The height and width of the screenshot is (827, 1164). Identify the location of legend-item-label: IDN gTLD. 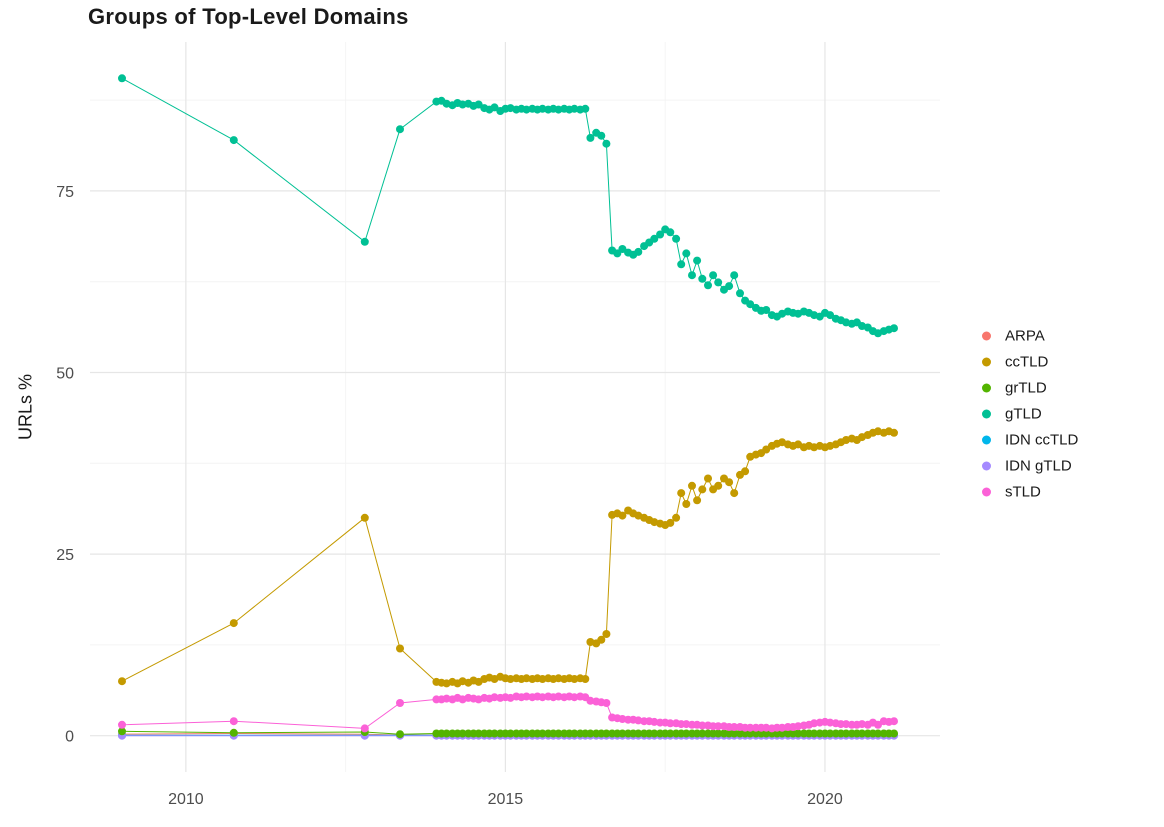
(1038, 465).